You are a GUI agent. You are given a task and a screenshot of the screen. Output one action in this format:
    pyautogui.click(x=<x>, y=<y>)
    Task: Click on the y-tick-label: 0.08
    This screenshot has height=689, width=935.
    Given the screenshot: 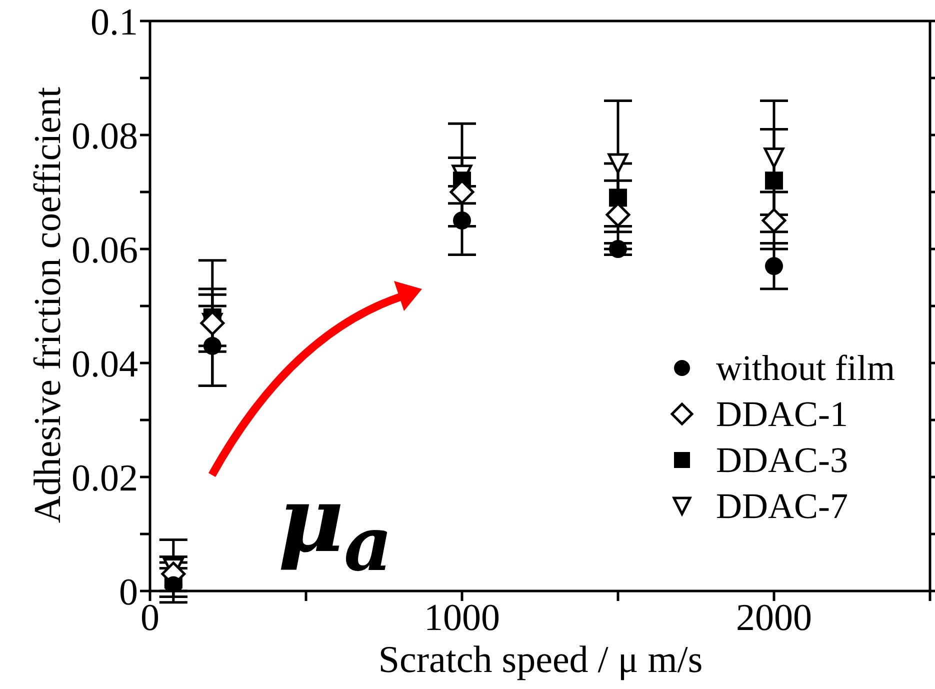 What is the action you would take?
    pyautogui.click(x=105, y=136)
    